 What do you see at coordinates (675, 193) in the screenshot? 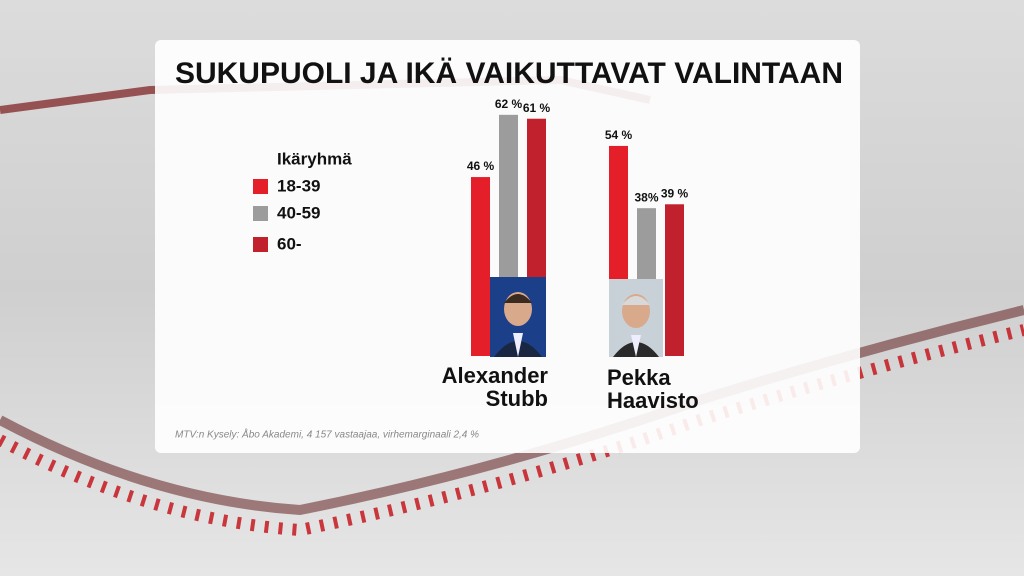
I see `value-label: 39 %` at bounding box center [675, 193].